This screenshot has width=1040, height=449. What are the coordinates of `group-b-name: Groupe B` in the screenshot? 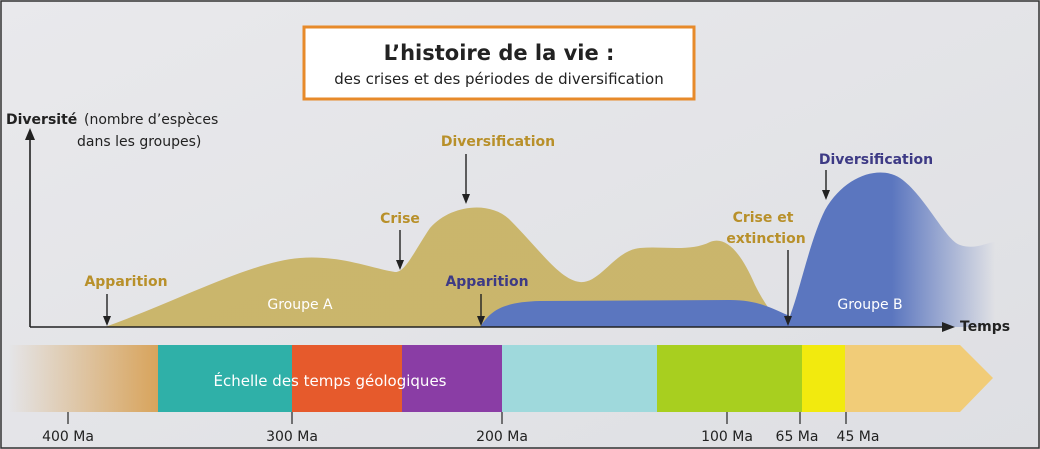 It's located at (869, 305).